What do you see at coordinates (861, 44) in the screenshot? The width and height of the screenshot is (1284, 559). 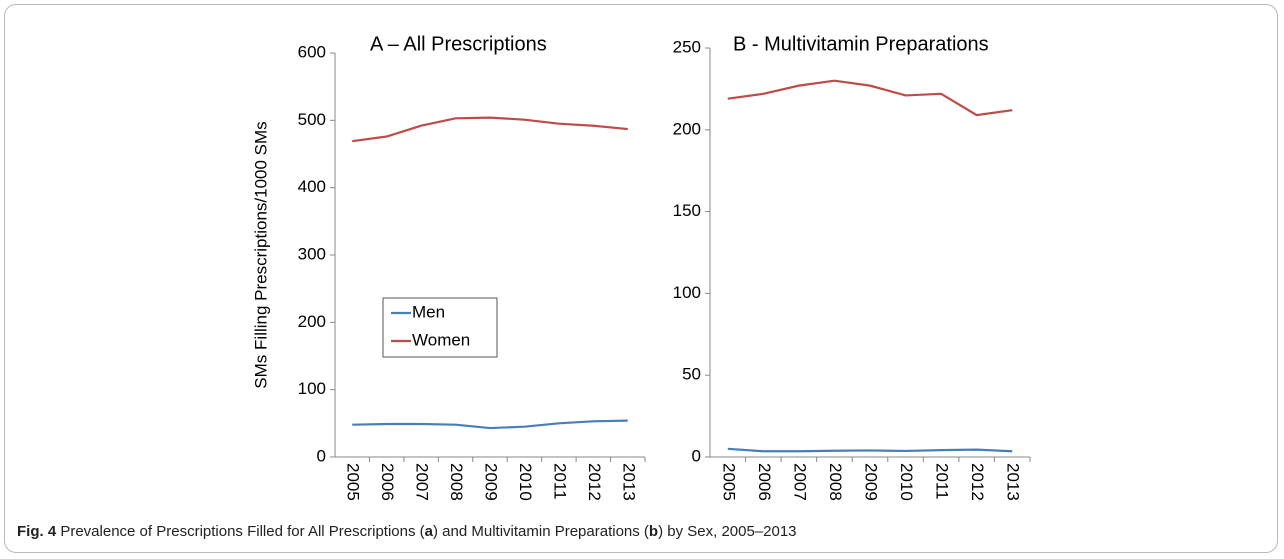 I see `chart-title: B - Multivitamin Preparations` at bounding box center [861, 44].